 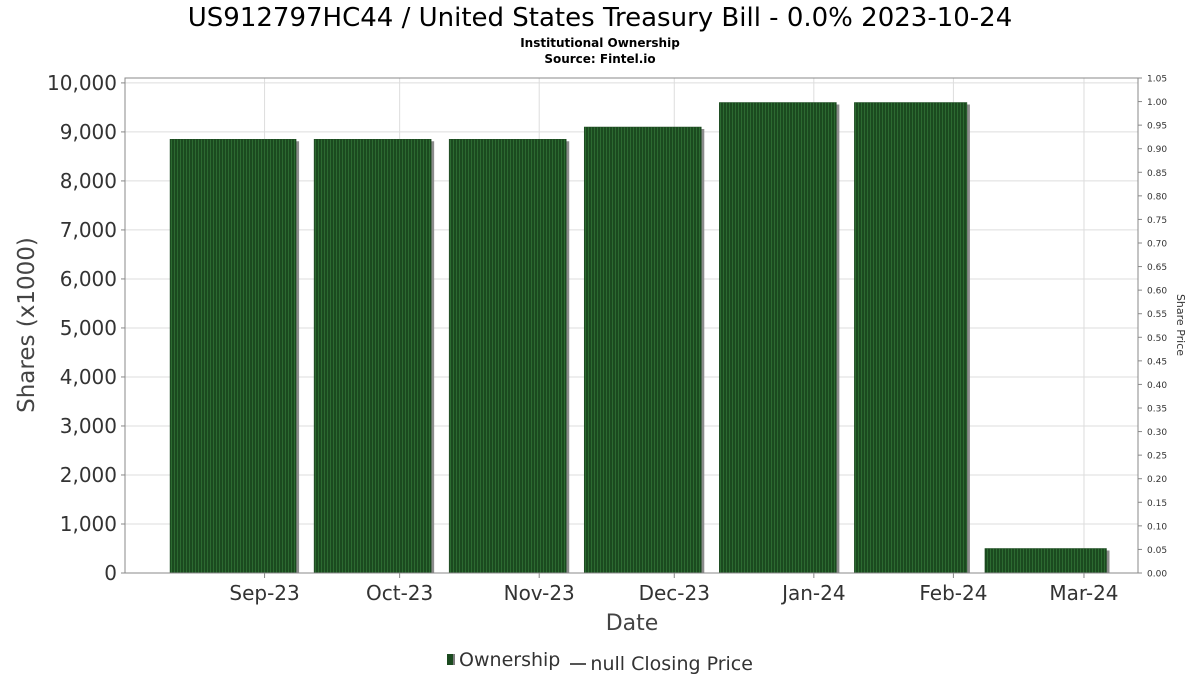 I want to click on legend-price-label: null Closing Price, so click(x=671, y=664).